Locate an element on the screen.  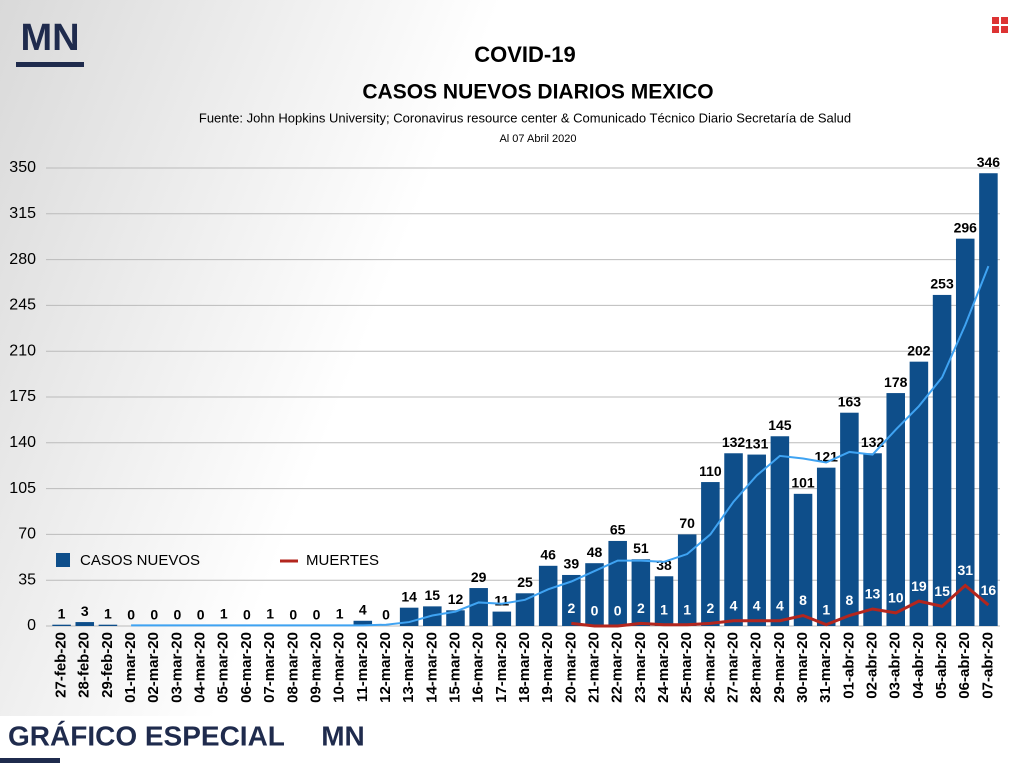
y-tick-label: 350 is located at coordinates (22, 167).